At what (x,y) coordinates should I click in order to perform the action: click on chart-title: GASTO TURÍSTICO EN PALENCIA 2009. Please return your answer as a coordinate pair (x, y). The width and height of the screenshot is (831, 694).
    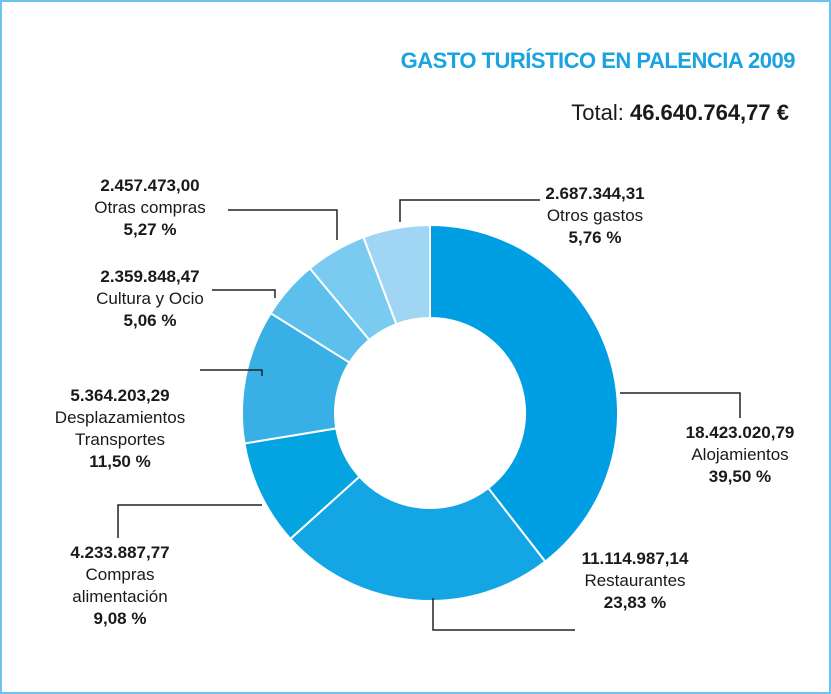
    Looking at the image, I should click on (598, 60).